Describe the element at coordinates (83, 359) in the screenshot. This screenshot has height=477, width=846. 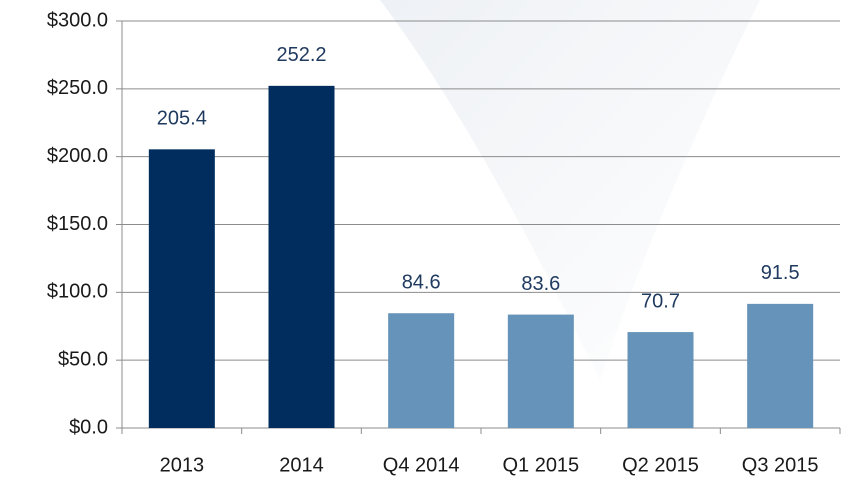
I see `y-tick-label: $50.0` at that location.